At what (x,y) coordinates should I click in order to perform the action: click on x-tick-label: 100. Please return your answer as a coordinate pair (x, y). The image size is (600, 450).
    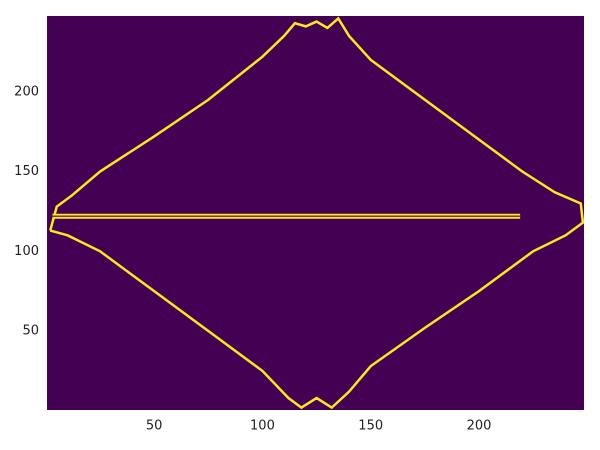
    Looking at the image, I should click on (262, 426).